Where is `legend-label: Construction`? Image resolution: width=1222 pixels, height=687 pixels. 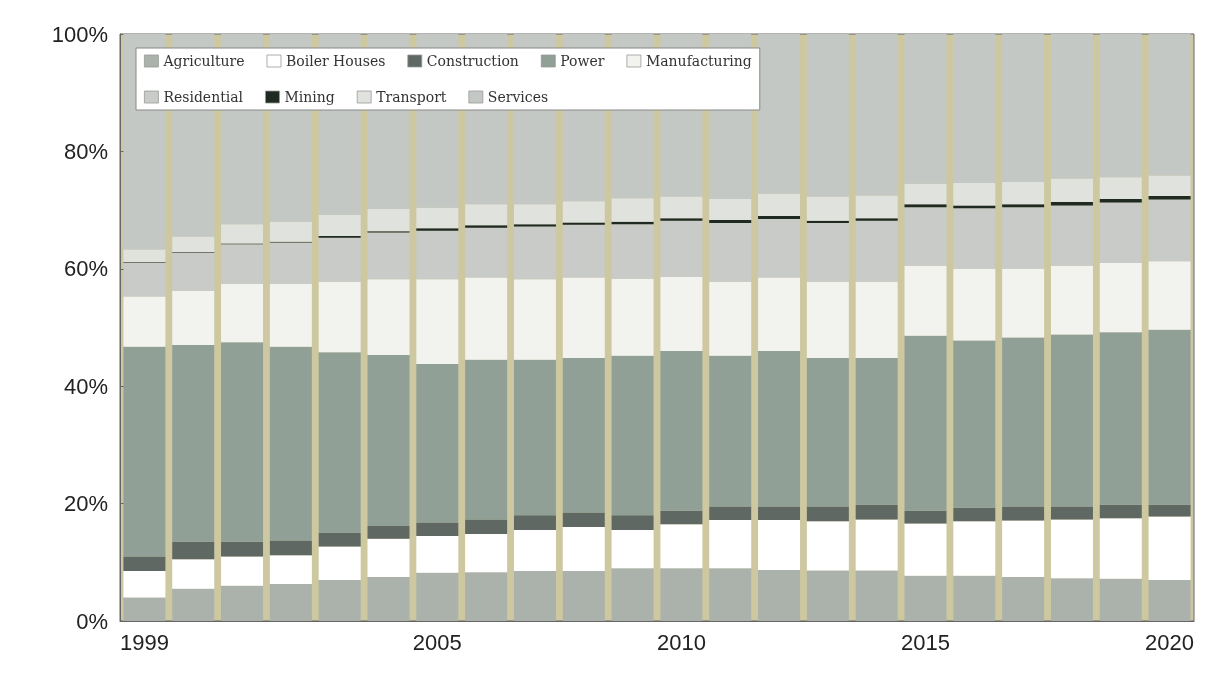 legend-label: Construction is located at coordinates (472, 61).